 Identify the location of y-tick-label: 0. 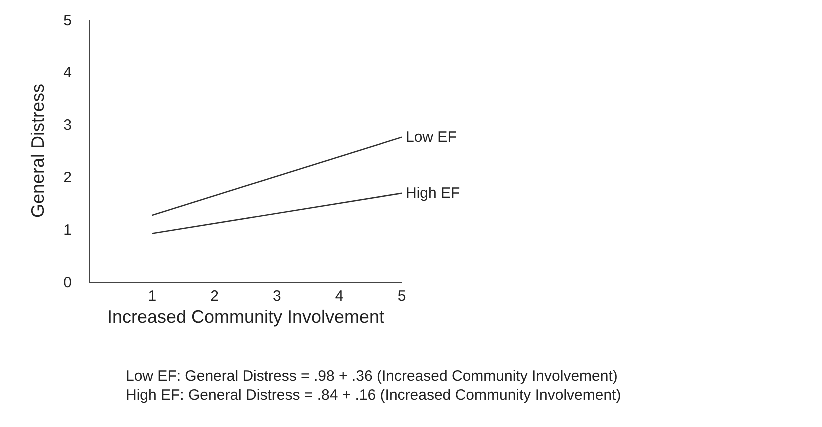
(68, 283).